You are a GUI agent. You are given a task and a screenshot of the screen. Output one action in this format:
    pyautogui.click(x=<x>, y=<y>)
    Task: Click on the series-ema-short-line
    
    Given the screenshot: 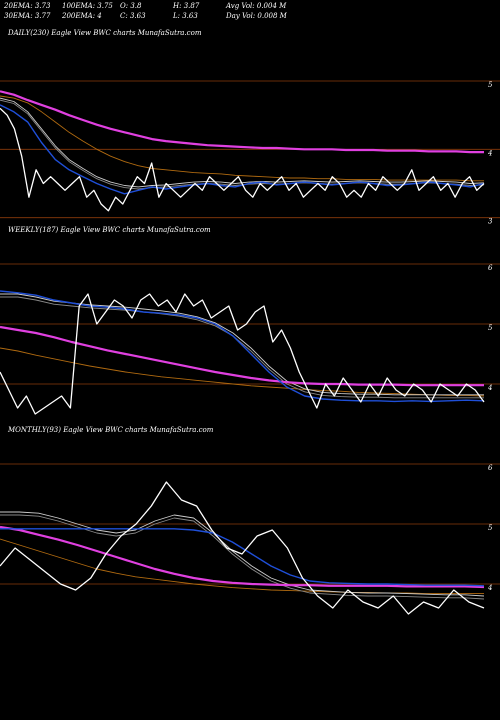 What is the action you would take?
    pyautogui.click(x=242, y=557)
    